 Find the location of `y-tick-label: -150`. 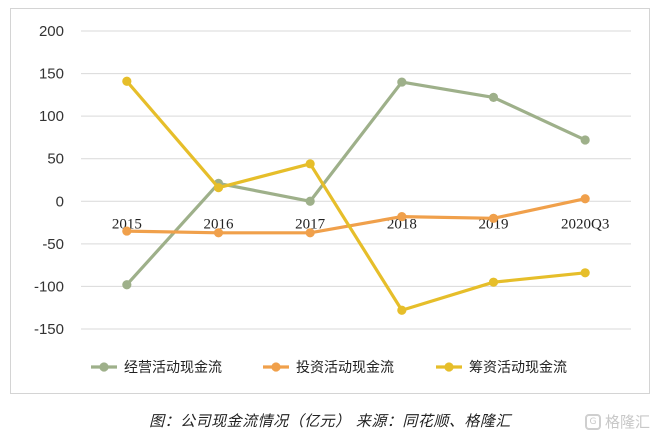

y-tick-label: -150 is located at coordinates (49, 329).